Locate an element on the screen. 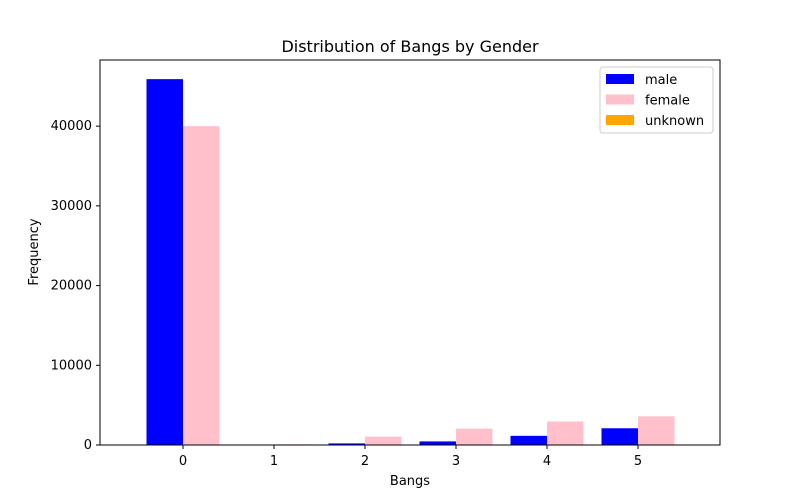  legend-label-female: female is located at coordinates (667, 101).